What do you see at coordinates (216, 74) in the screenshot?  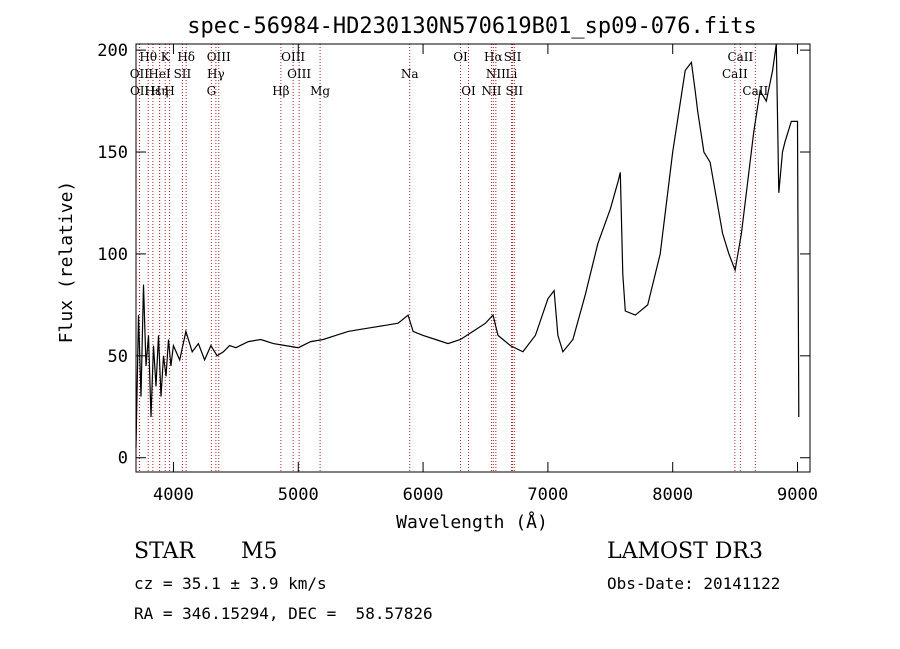 I see `line-label-12: Hγ` at bounding box center [216, 74].